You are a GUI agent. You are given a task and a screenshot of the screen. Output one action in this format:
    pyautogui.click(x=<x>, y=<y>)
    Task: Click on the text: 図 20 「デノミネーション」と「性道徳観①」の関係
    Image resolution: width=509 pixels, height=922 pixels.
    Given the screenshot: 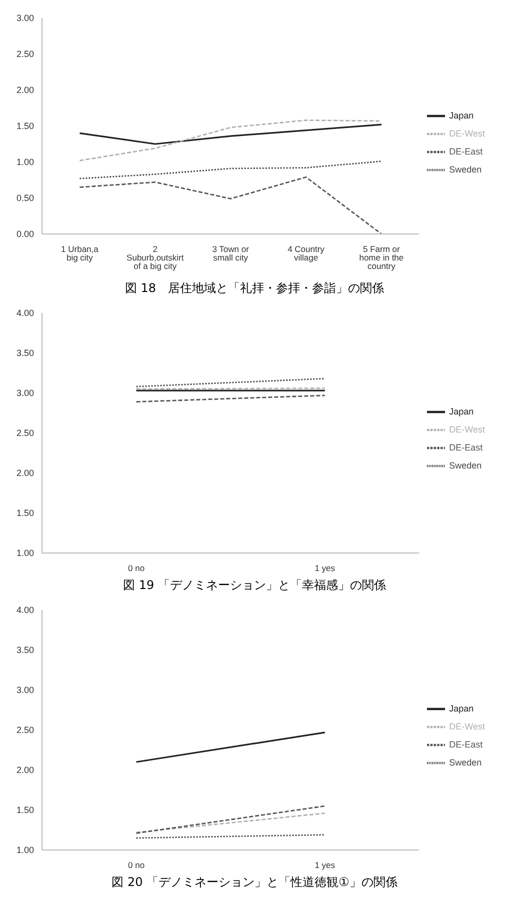 What is the action you would take?
    pyautogui.click(x=254, y=882)
    